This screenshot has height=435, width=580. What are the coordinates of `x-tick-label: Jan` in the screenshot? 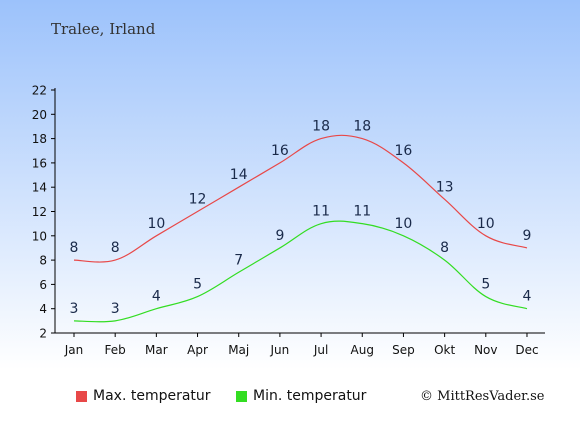 It's located at (74, 350).